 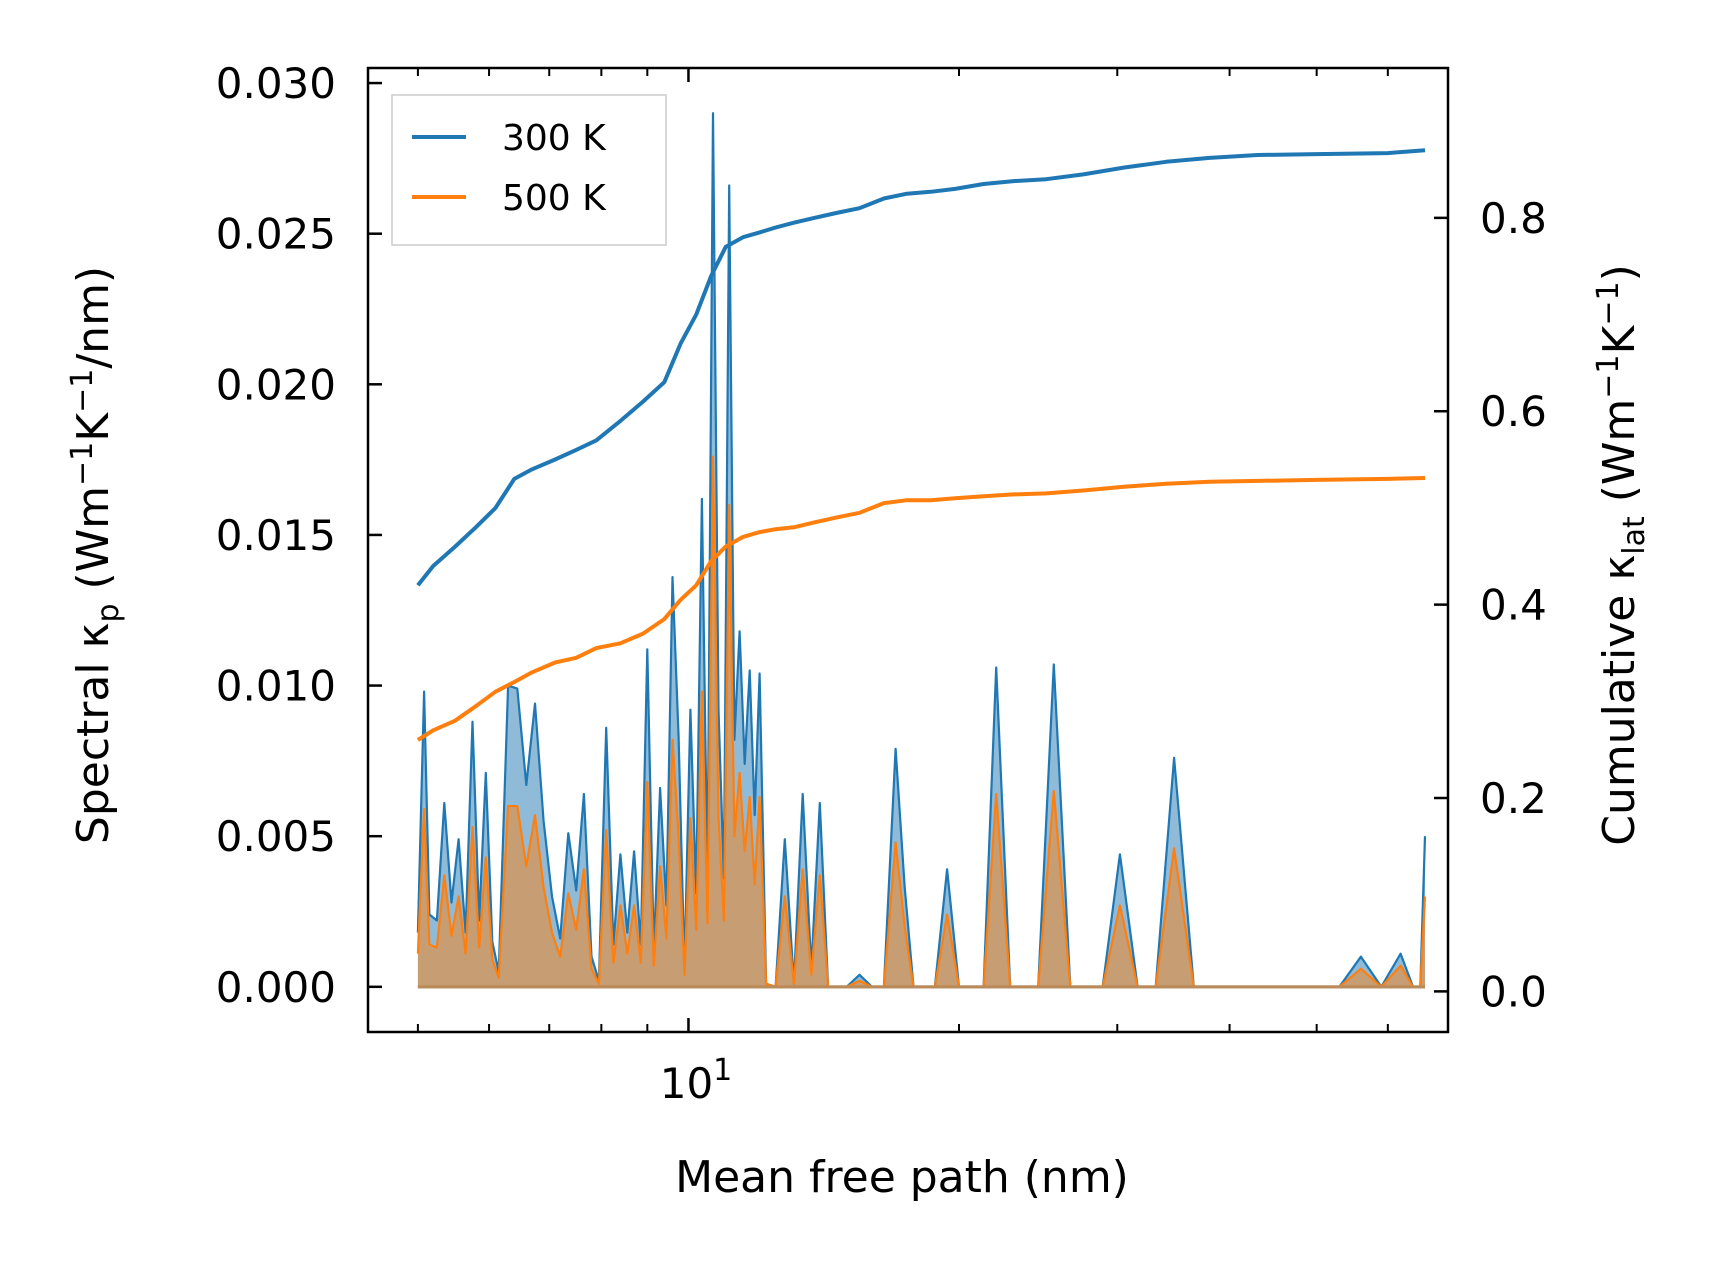 What do you see at coordinates (276, 987) in the screenshot?
I see `y-left-tick-label: 0.000` at bounding box center [276, 987].